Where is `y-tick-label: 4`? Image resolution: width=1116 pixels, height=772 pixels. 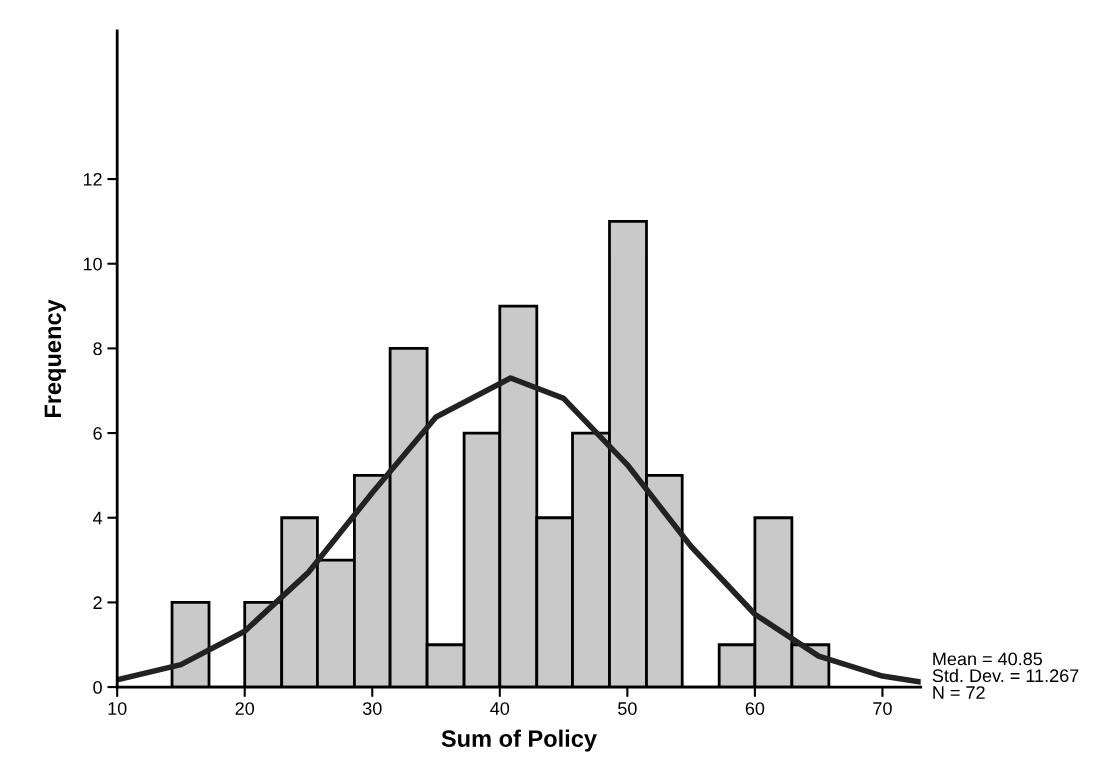 y-tick-label: 4 is located at coordinates (97, 518).